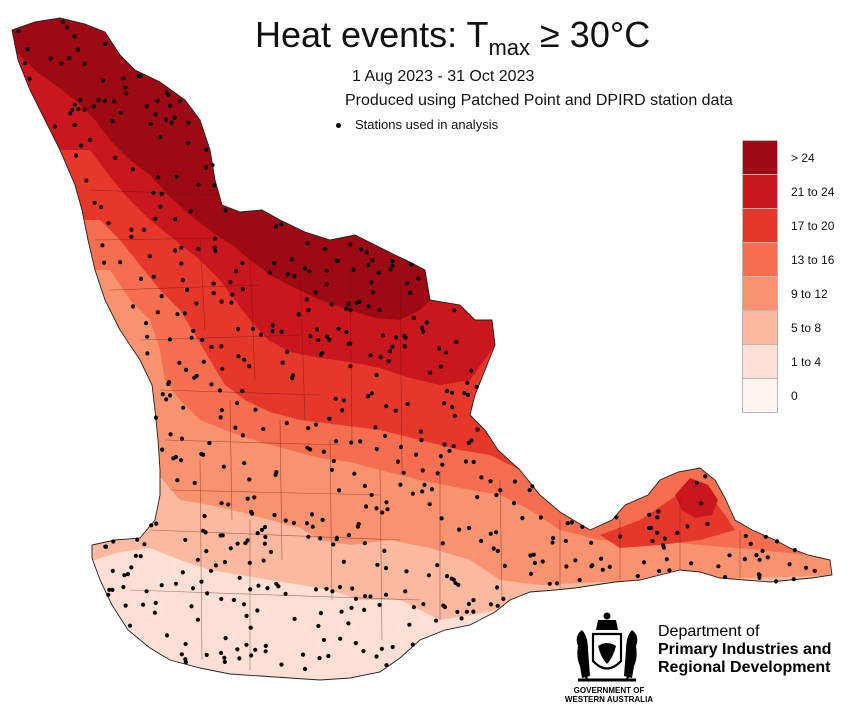 The height and width of the screenshot is (720, 855). Describe the element at coordinates (452, 37) in the screenshot. I see `map-title: Heat events: Tmax ≥ 30°C` at that location.